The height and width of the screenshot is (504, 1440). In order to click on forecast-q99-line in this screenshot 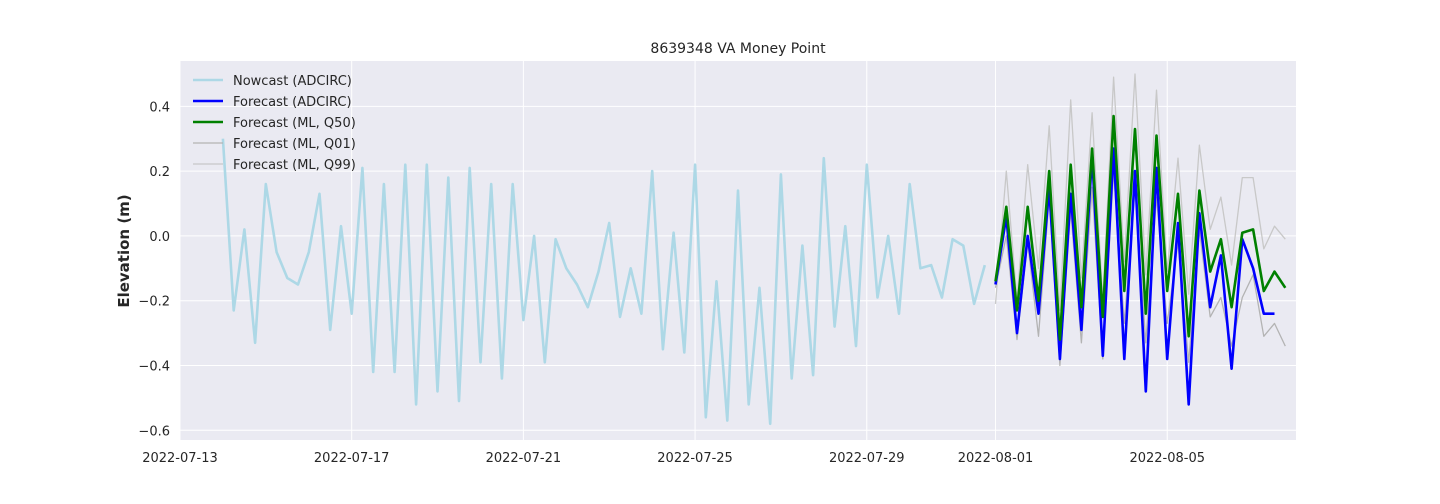, I will do `click(1140, 192)`.